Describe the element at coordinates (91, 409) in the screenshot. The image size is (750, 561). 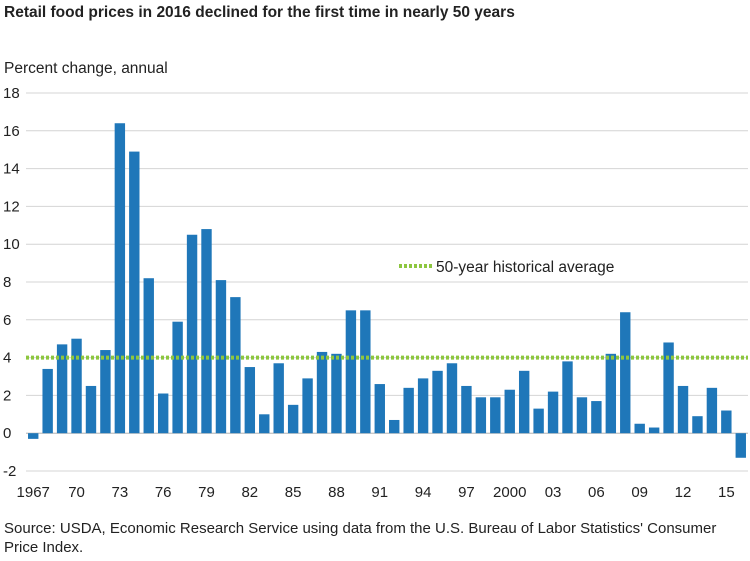
I see `bar-1971` at that location.